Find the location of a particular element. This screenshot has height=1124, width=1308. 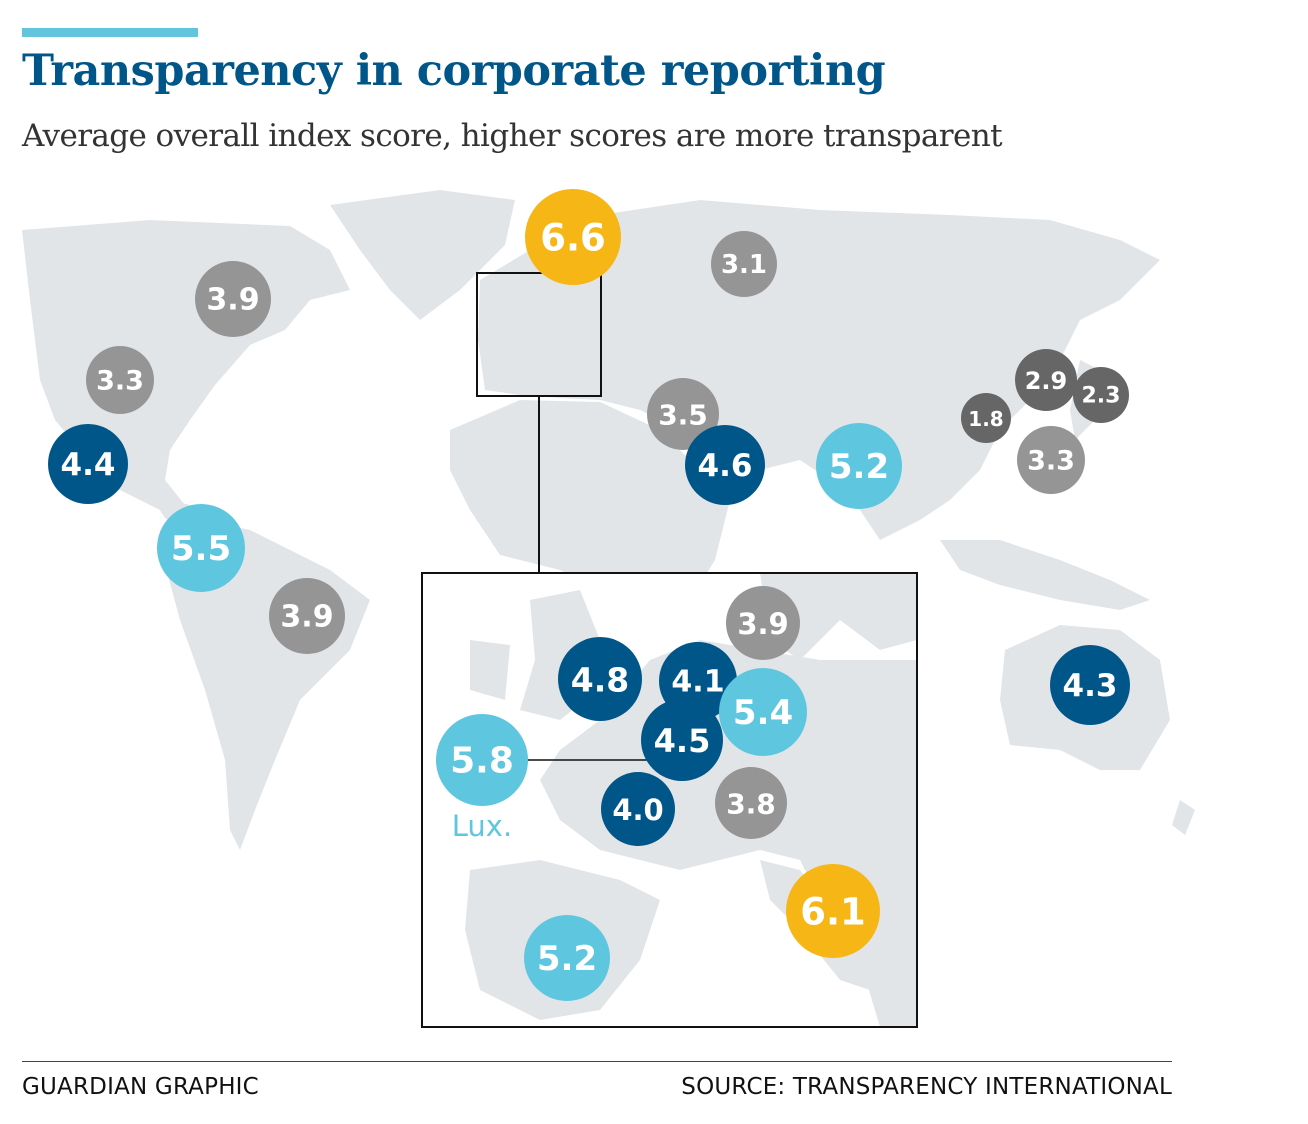

land-southeast-asia is located at coordinates (1045, 575).